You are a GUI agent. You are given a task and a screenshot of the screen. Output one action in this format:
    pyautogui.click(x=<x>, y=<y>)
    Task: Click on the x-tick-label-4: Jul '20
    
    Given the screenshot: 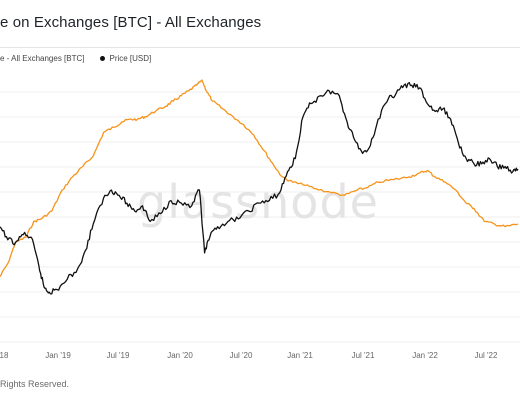 What is the action you would take?
    pyautogui.click(x=241, y=355)
    